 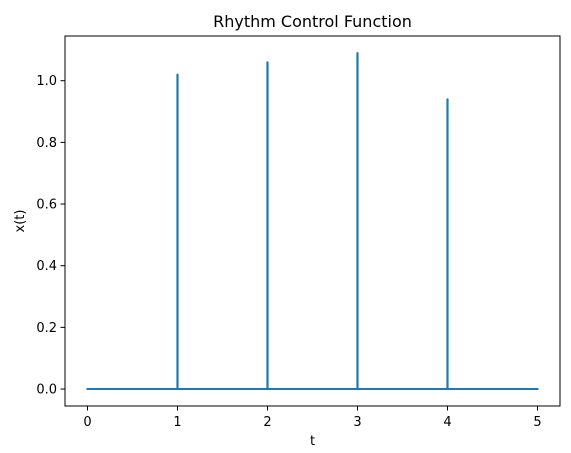 What do you see at coordinates (46, 143) in the screenshot?
I see `y-tick-label: 0.8` at bounding box center [46, 143].